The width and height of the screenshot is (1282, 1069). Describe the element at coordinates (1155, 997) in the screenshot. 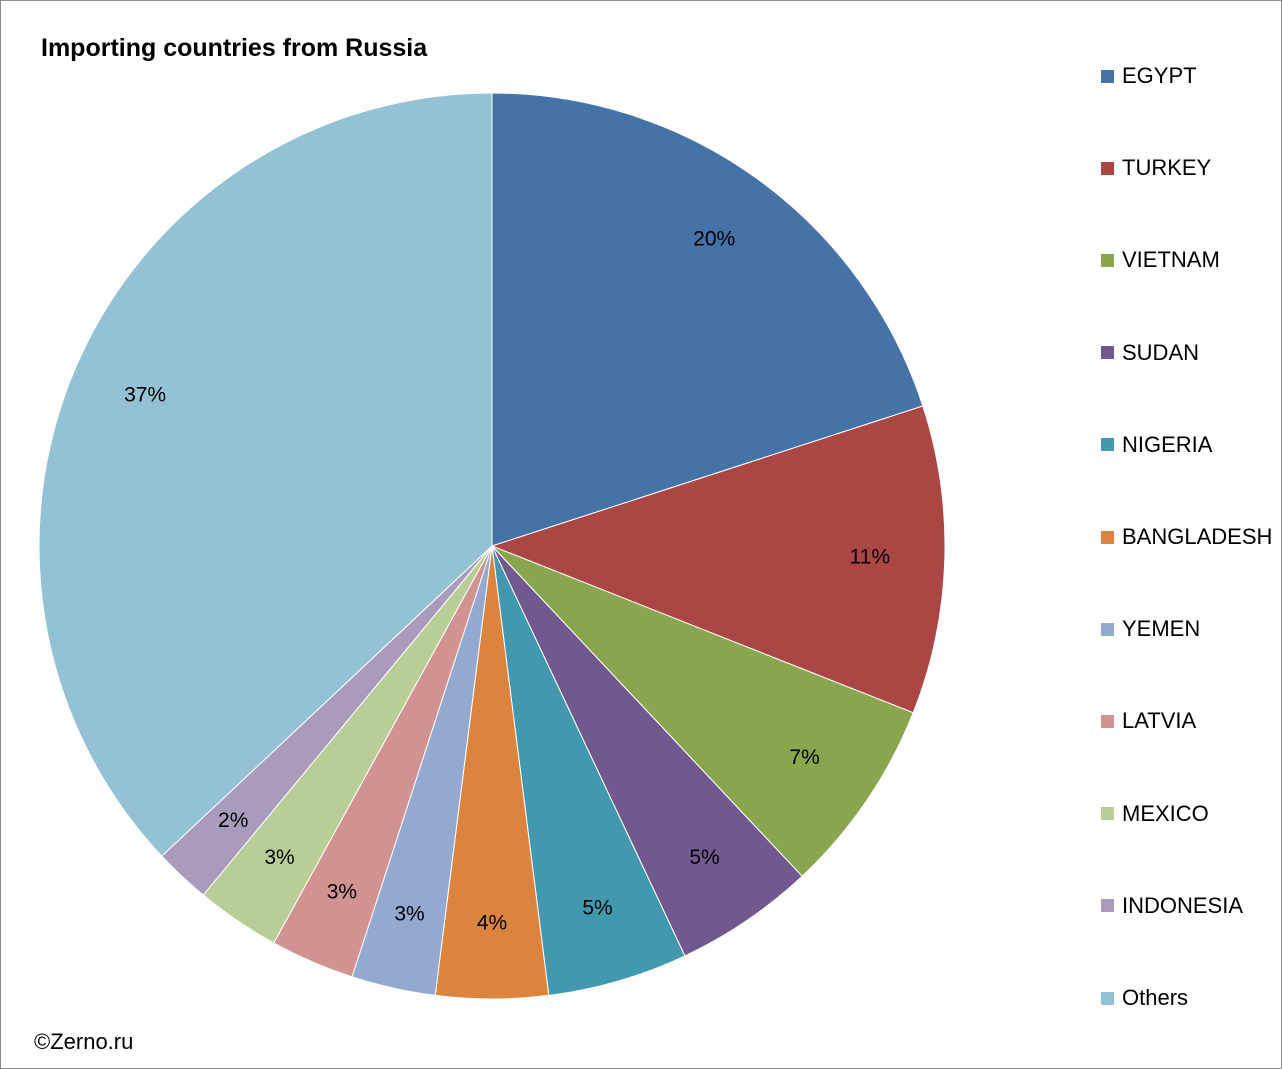

I see `legend-label: Others` at that location.